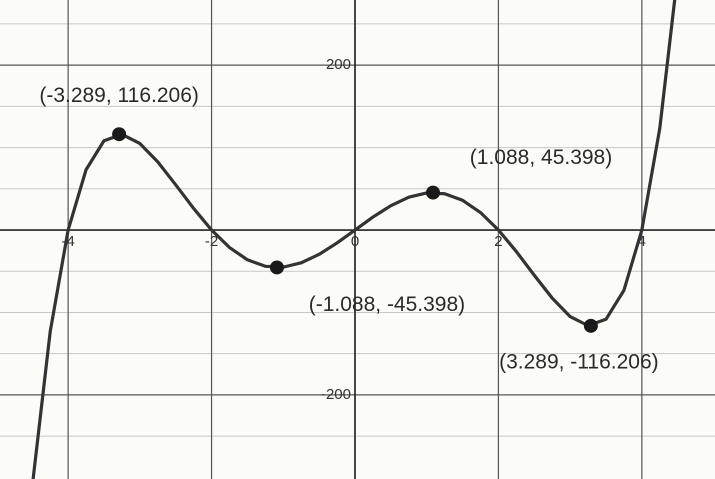  What do you see at coordinates (642, 241) in the screenshot?
I see `x-tick-label: 4` at bounding box center [642, 241].